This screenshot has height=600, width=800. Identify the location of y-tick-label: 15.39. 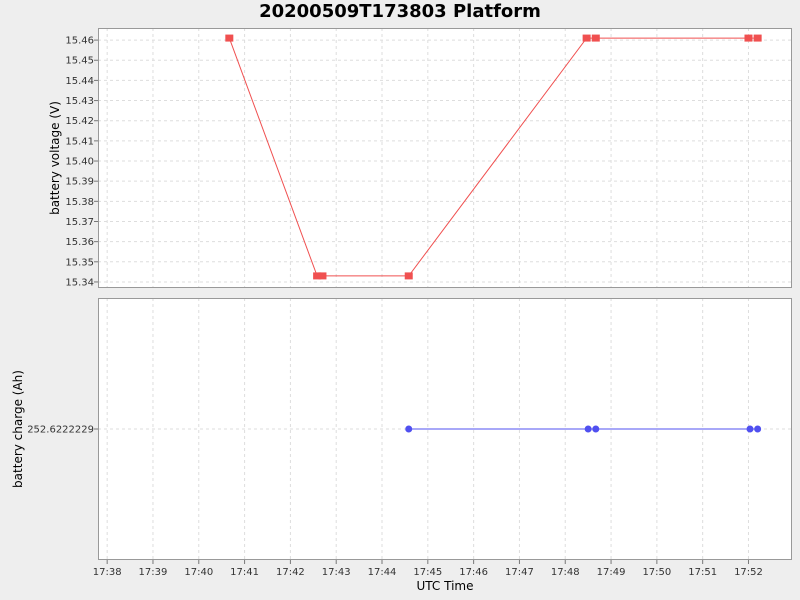
(79, 182).